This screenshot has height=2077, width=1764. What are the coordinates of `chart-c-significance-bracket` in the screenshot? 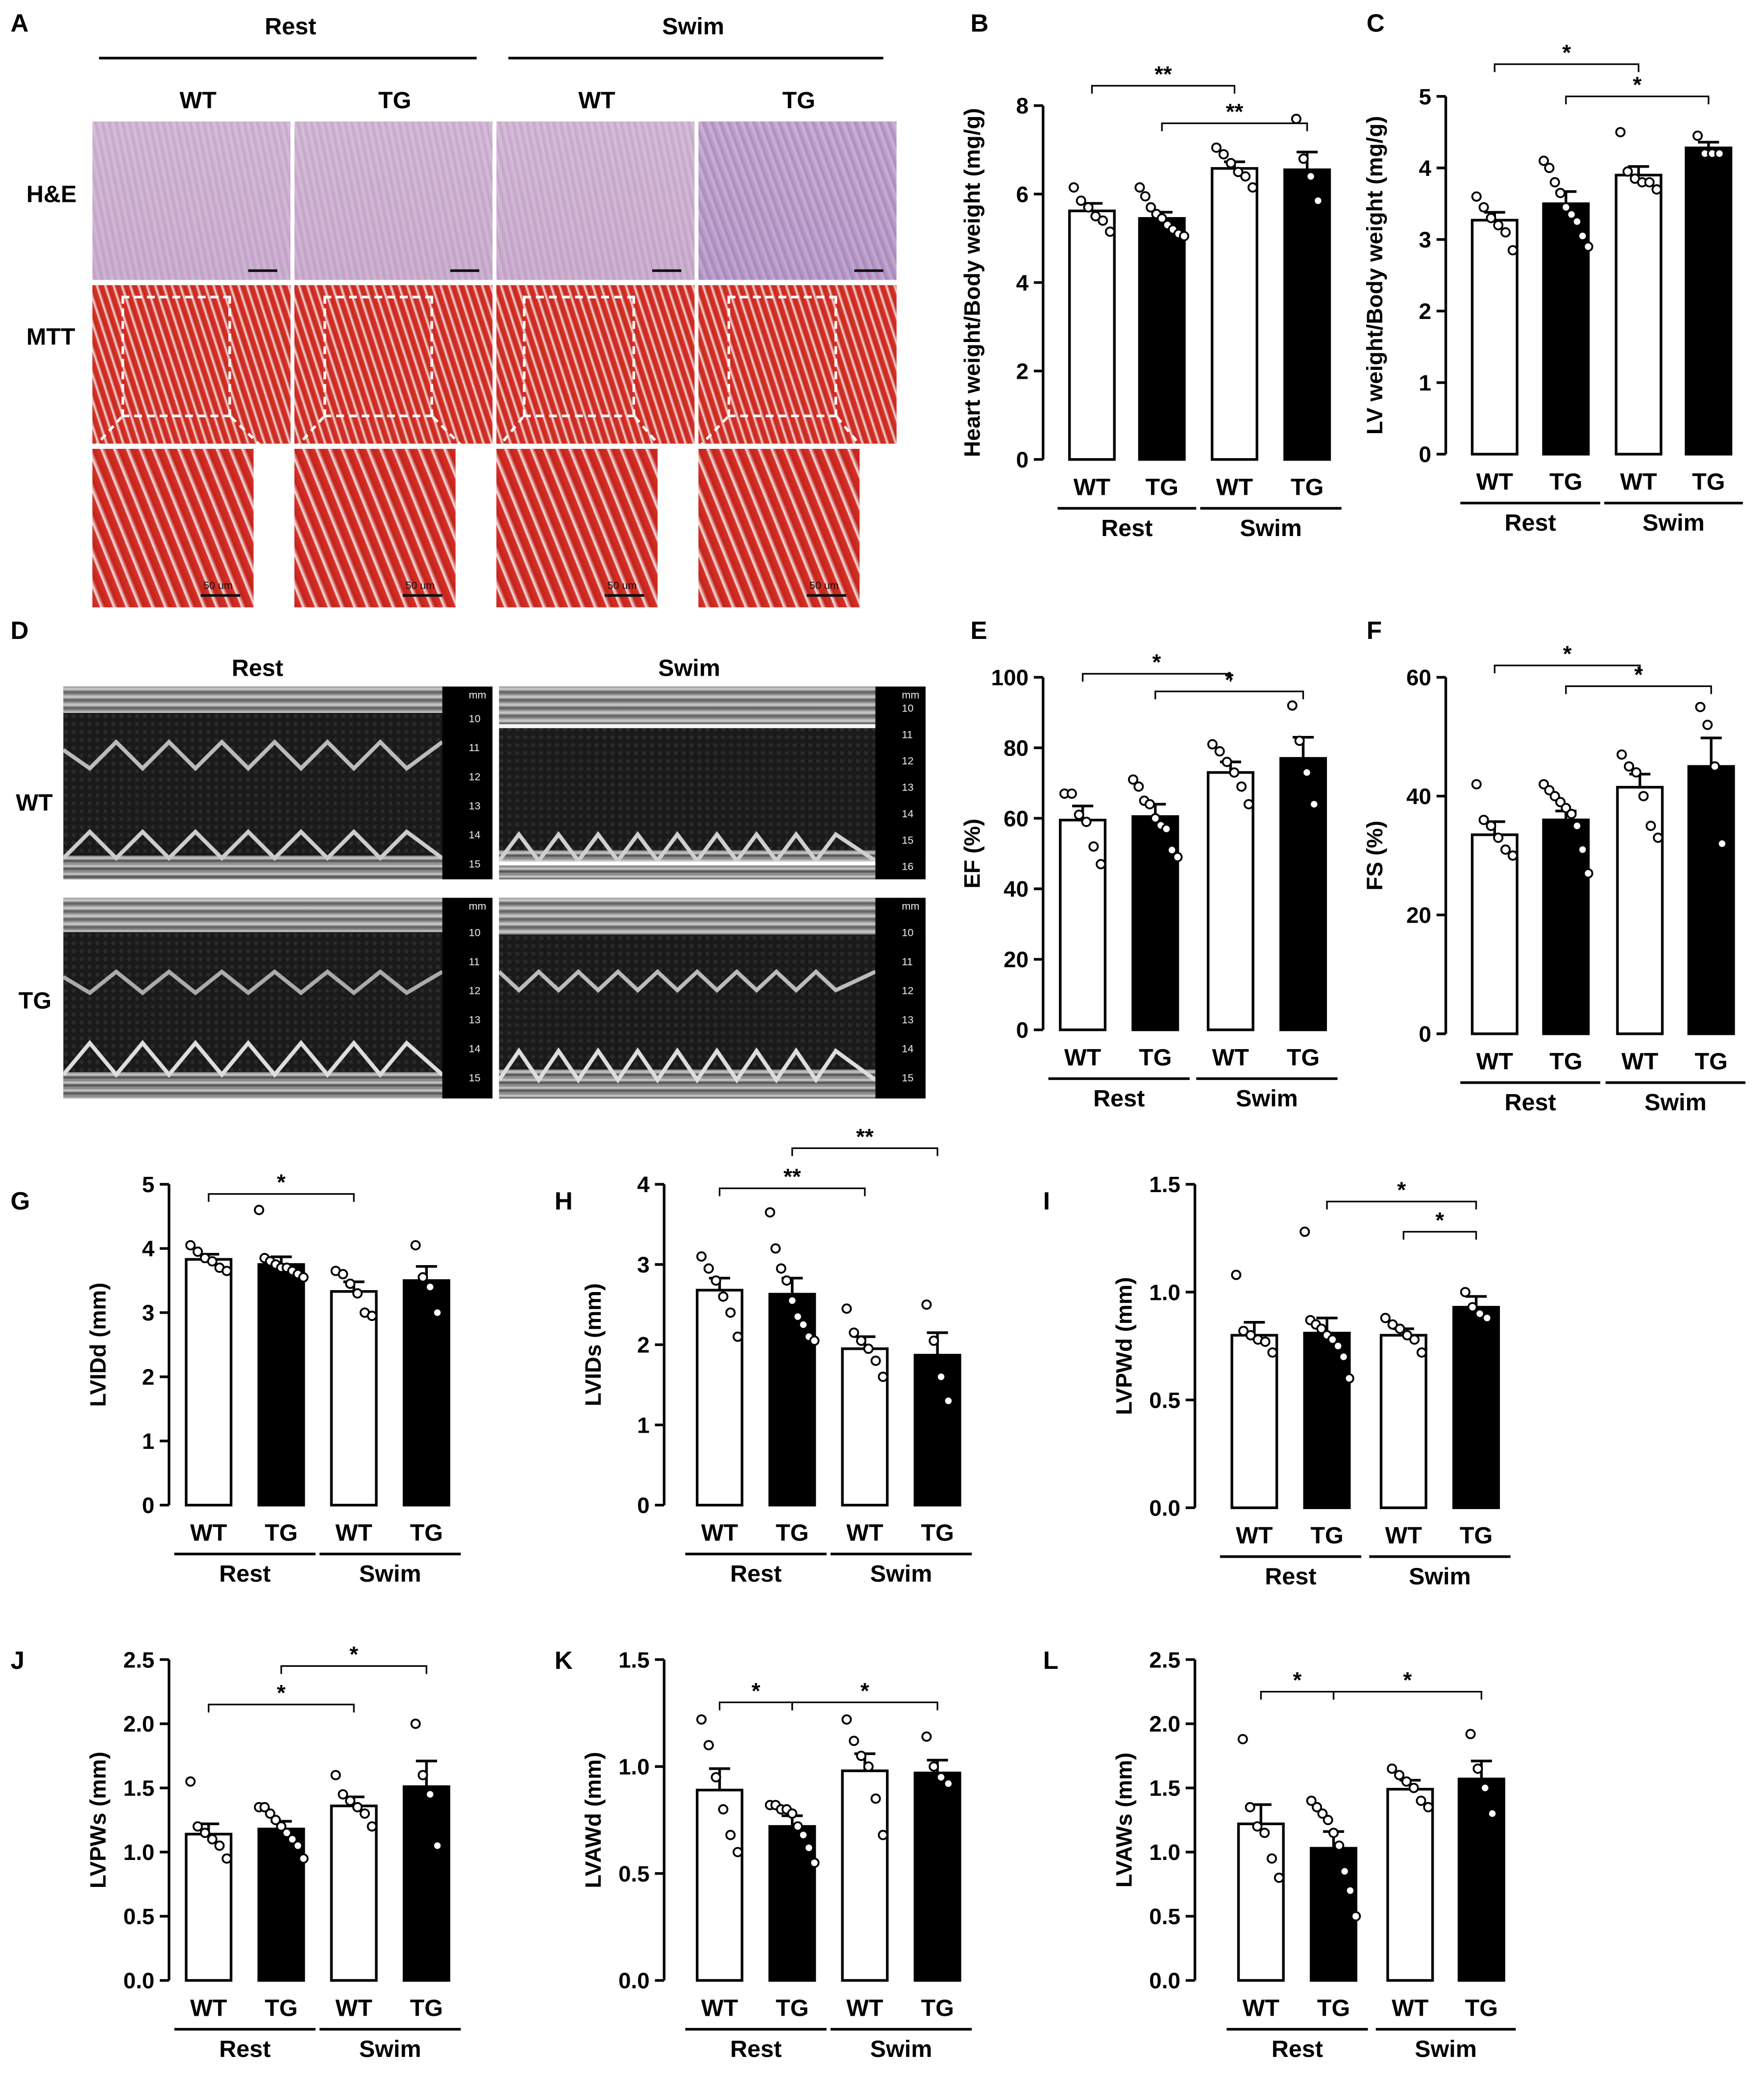 It's located at (1567, 68).